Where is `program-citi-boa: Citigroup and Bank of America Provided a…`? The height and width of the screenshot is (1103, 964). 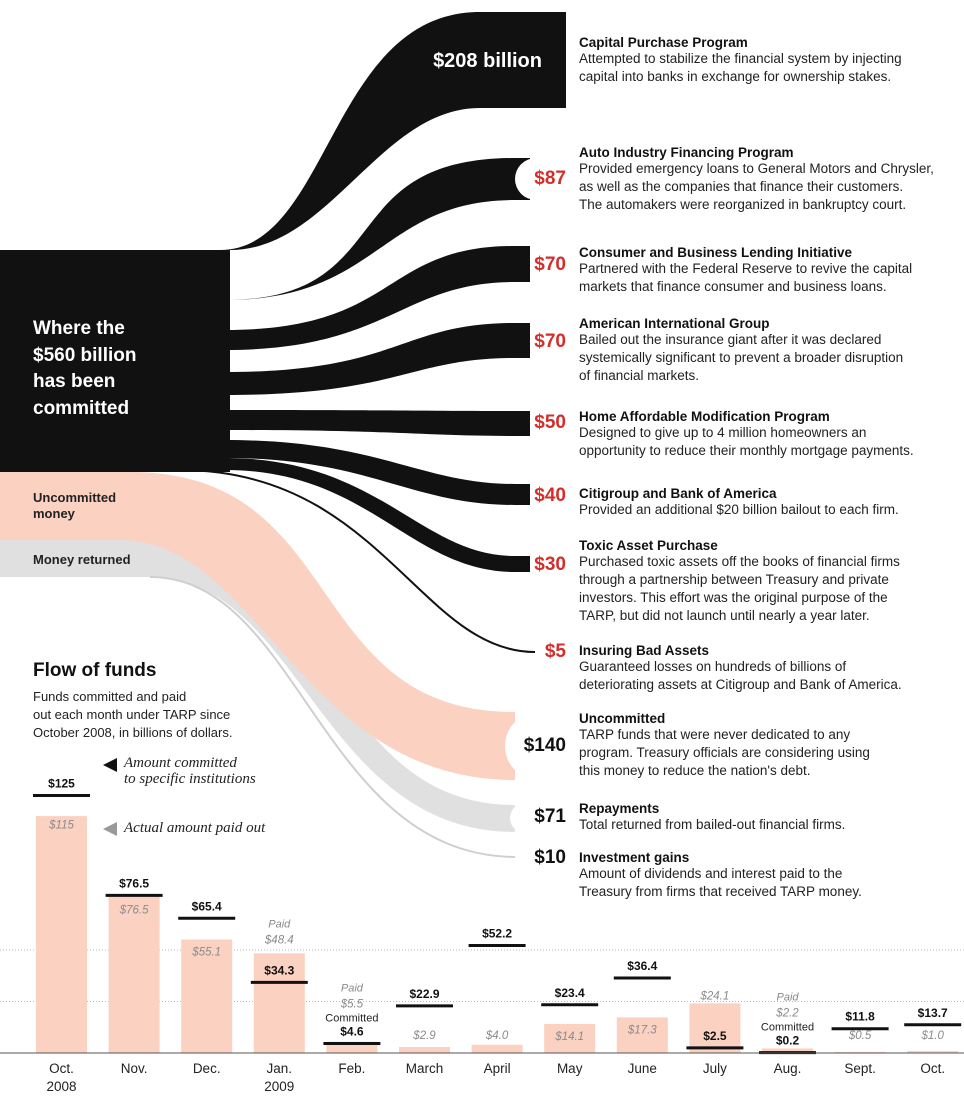
program-citi-boa: Citigroup and Bank of America Provided a… is located at coordinates (769, 502).